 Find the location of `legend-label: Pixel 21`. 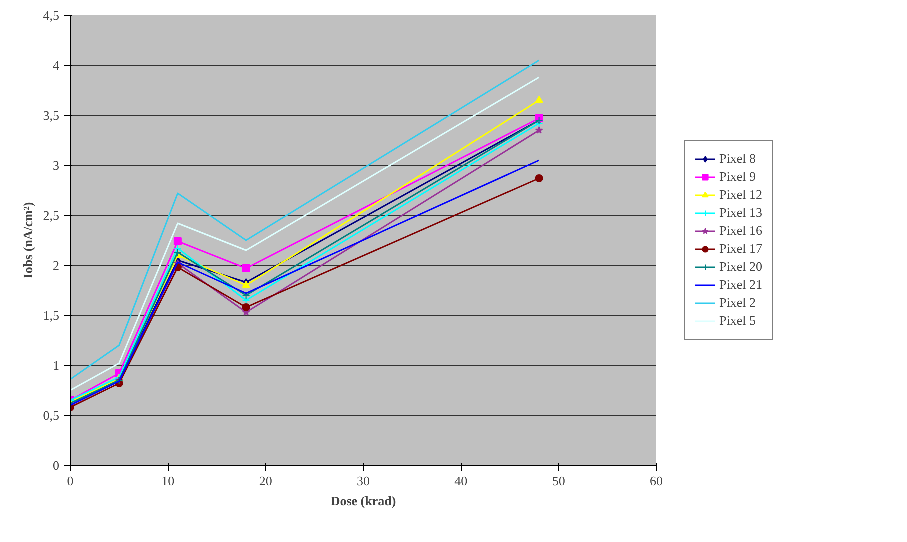

legend-label: Pixel 21 is located at coordinates (741, 285).